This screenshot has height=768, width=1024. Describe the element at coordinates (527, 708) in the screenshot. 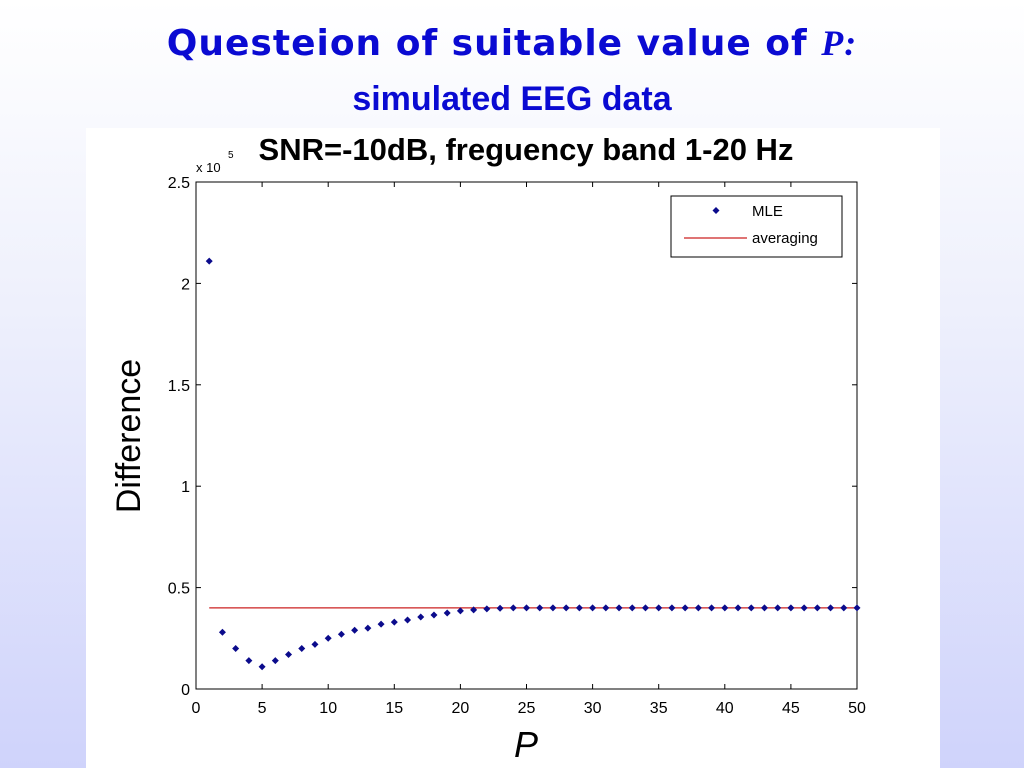

I see `x-tick-label: 25` at that location.